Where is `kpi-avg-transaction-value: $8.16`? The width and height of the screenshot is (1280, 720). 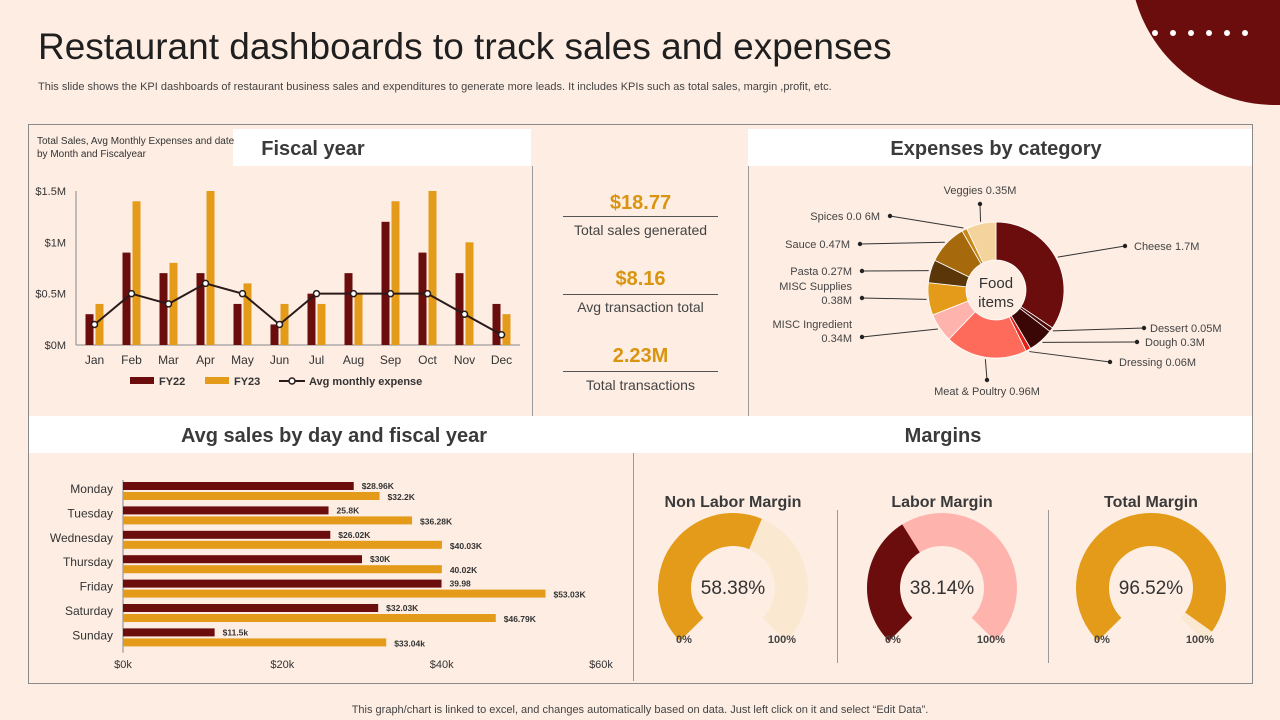
kpi-avg-transaction-value: $8.16 is located at coordinates (640, 279).